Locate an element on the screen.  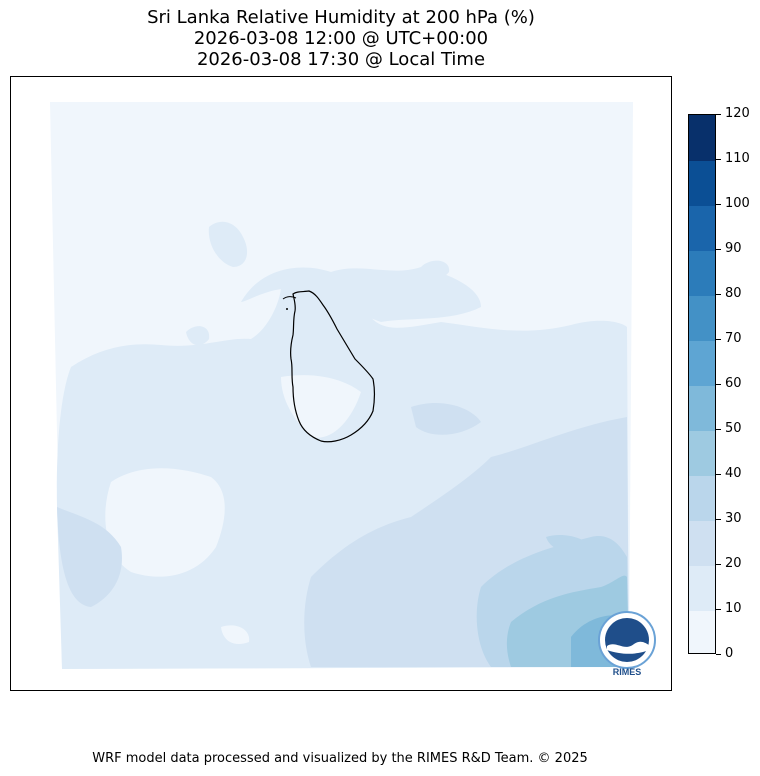
colorbar-tick-label: 10 is located at coordinates (733, 608).